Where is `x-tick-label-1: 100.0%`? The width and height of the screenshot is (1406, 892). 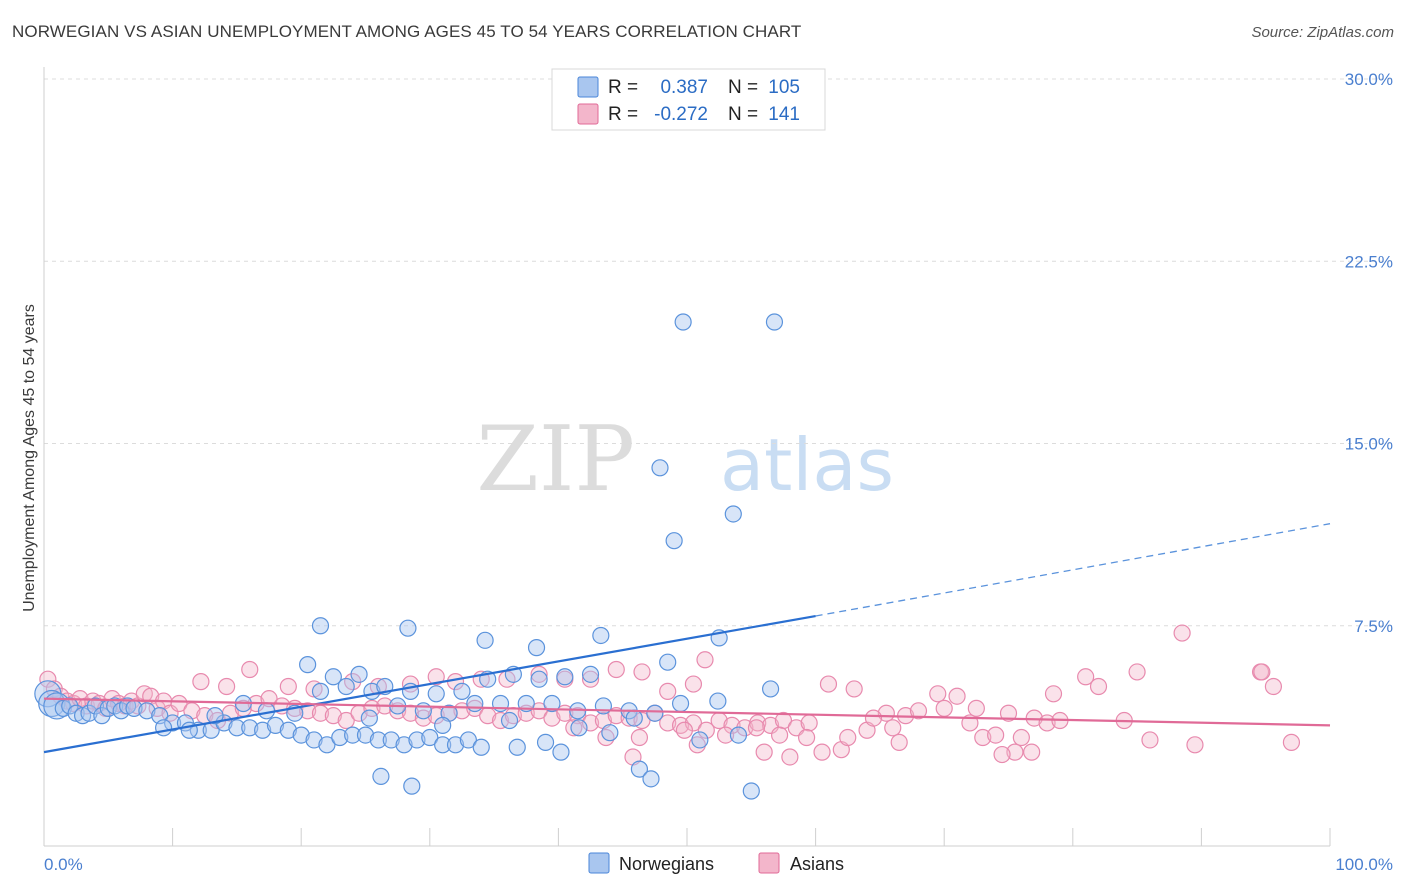 x-tick-label-1: 100.0% is located at coordinates (1364, 864).